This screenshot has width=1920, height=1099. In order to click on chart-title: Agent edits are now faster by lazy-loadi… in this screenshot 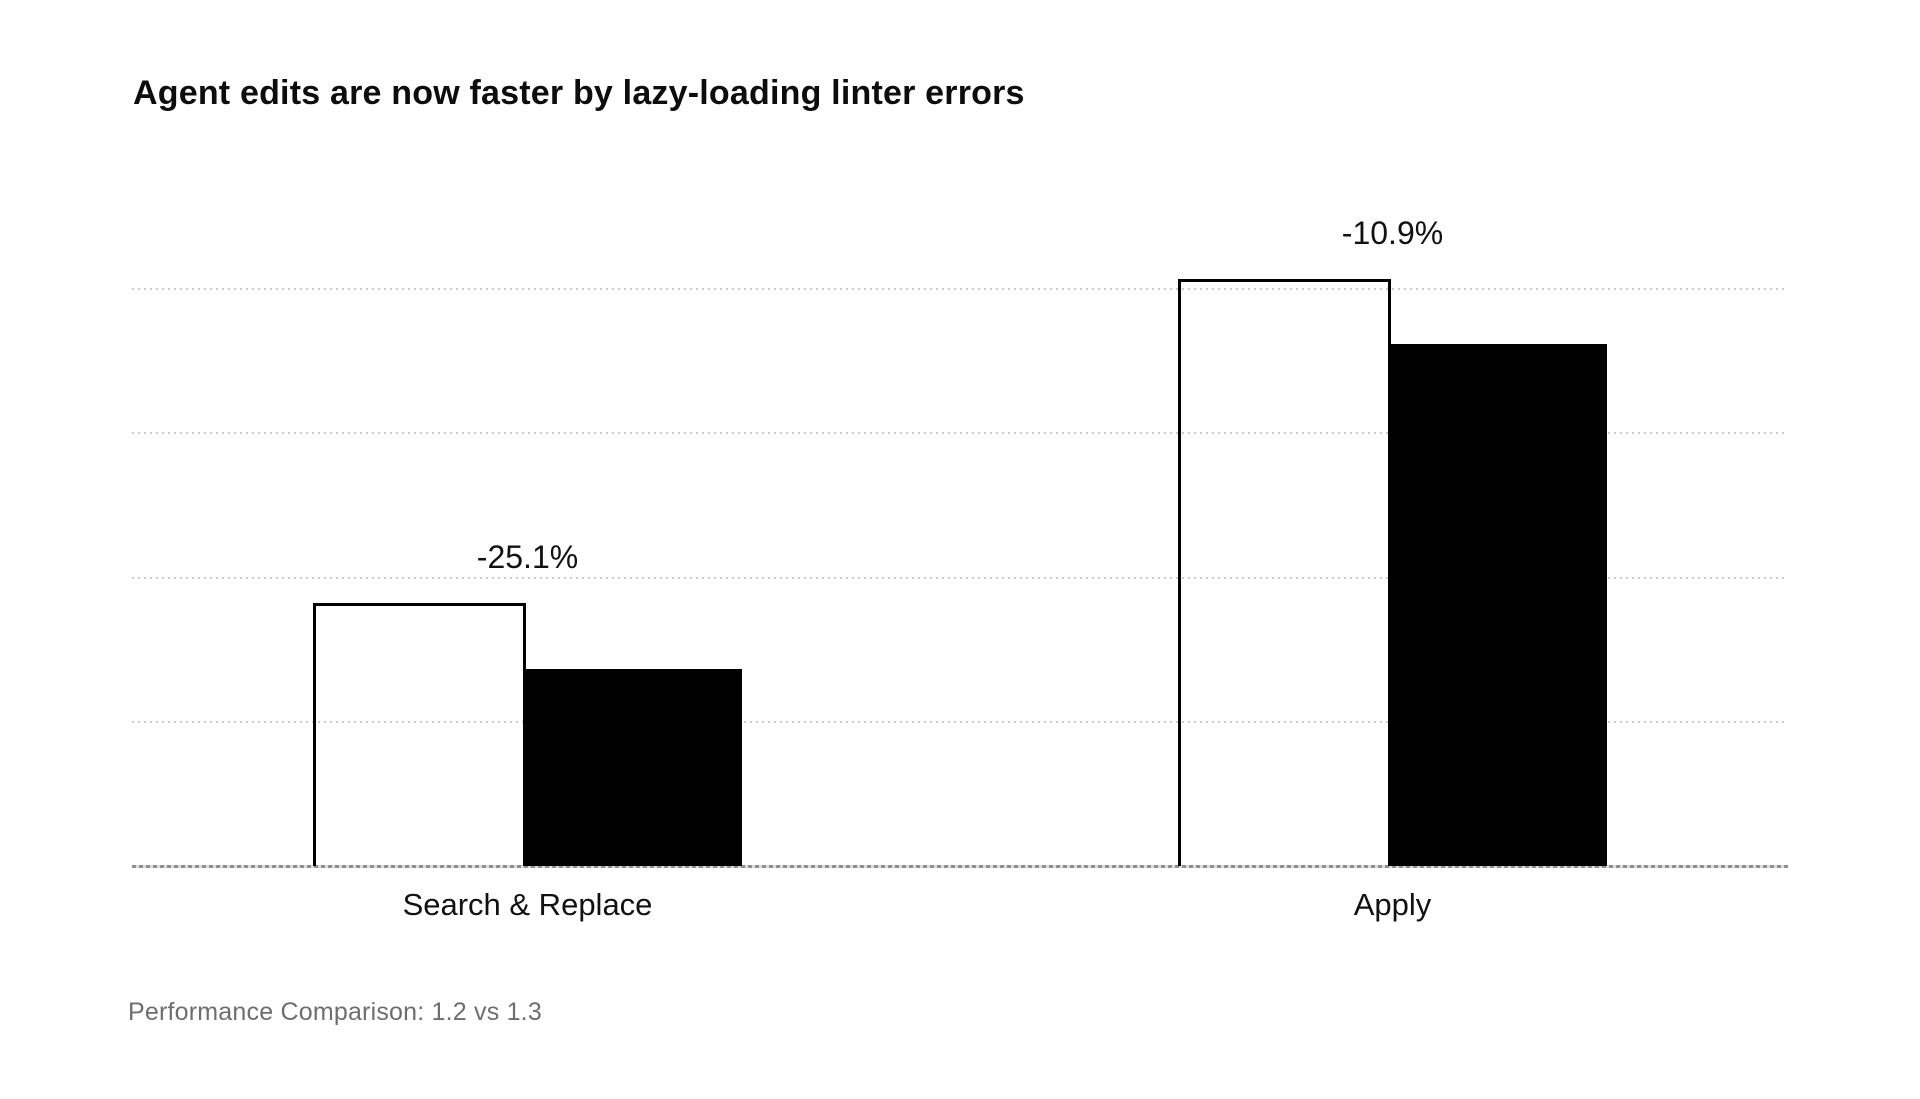, I will do `click(579, 93)`.